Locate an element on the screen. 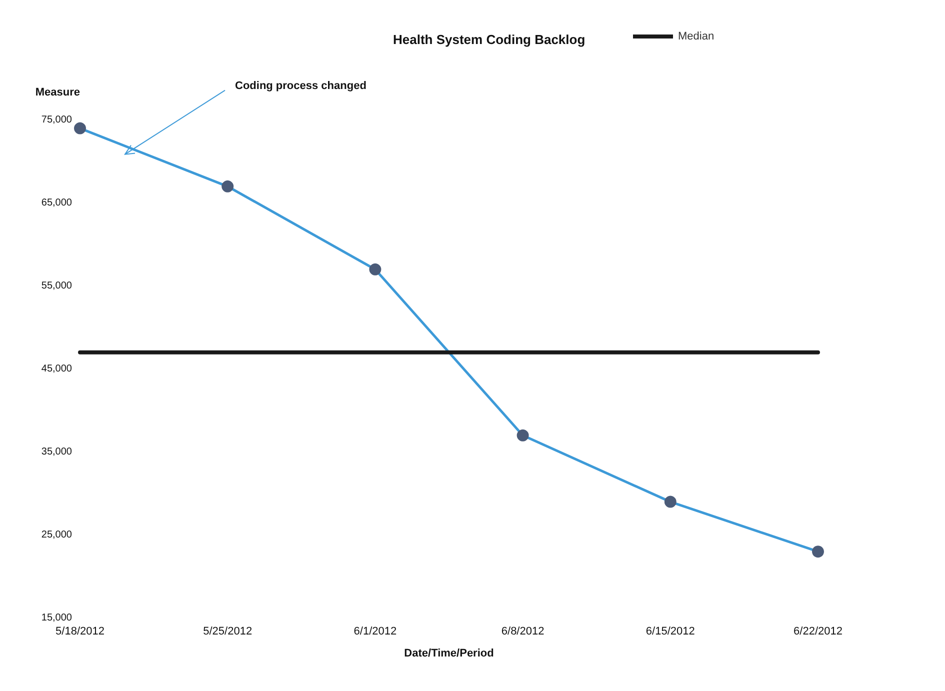 Image resolution: width=945 pixels, height=691 pixels. text: Coding process changed is located at coordinates (300, 86).